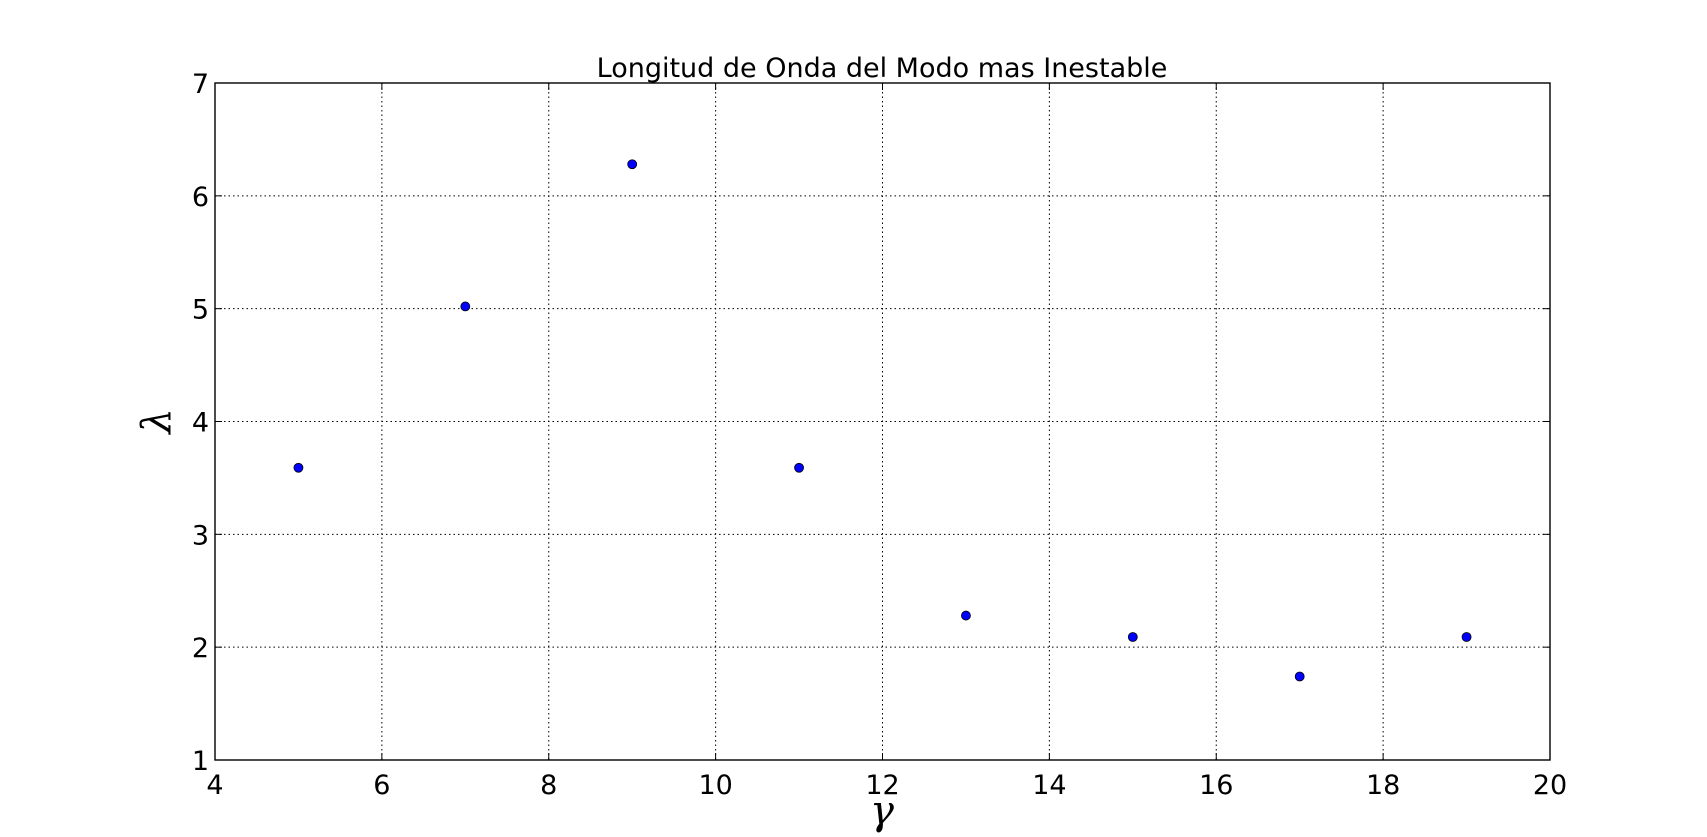  Describe the element at coordinates (157, 421) in the screenshot. I see `y-axis-label: λ` at that location.